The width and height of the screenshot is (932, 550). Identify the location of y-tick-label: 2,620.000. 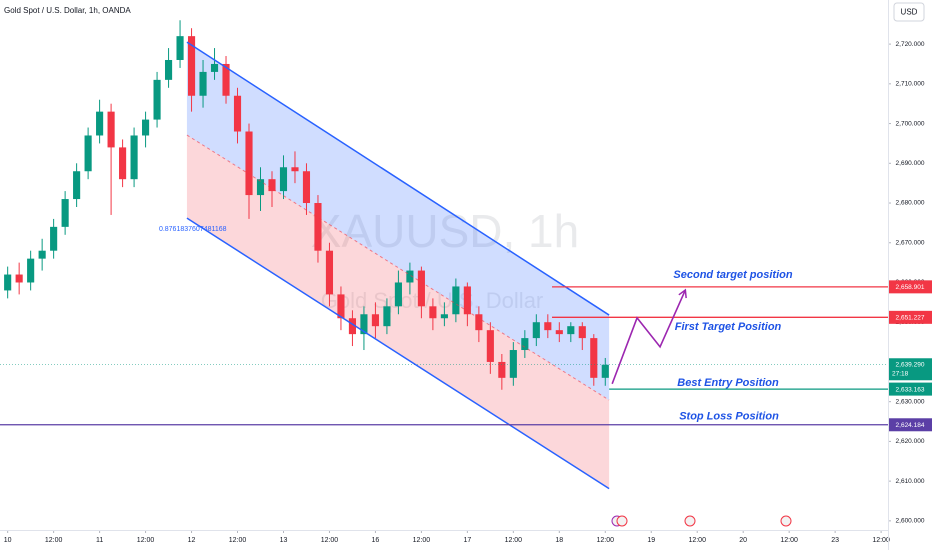
(910, 441).